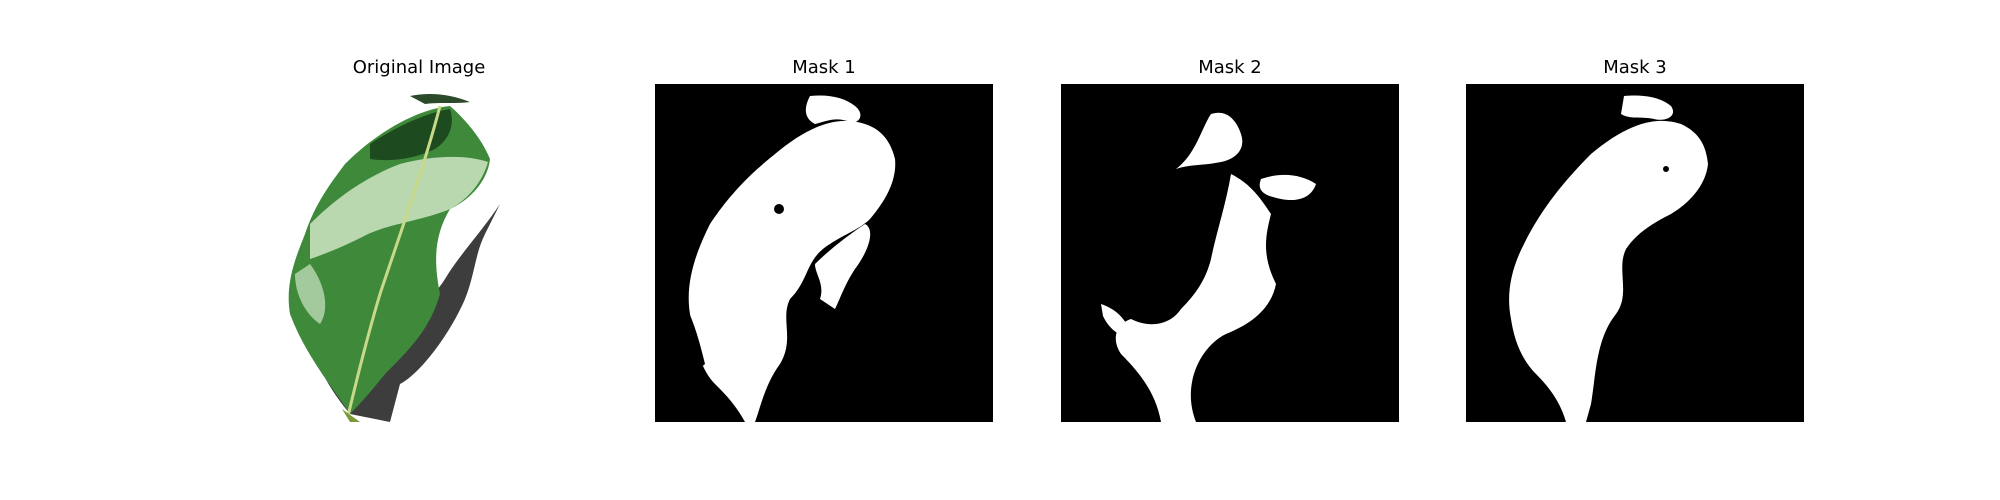 This screenshot has width=2000, height=500. Describe the element at coordinates (419, 68) in the screenshot. I see `panel-title: Original Image` at that location.